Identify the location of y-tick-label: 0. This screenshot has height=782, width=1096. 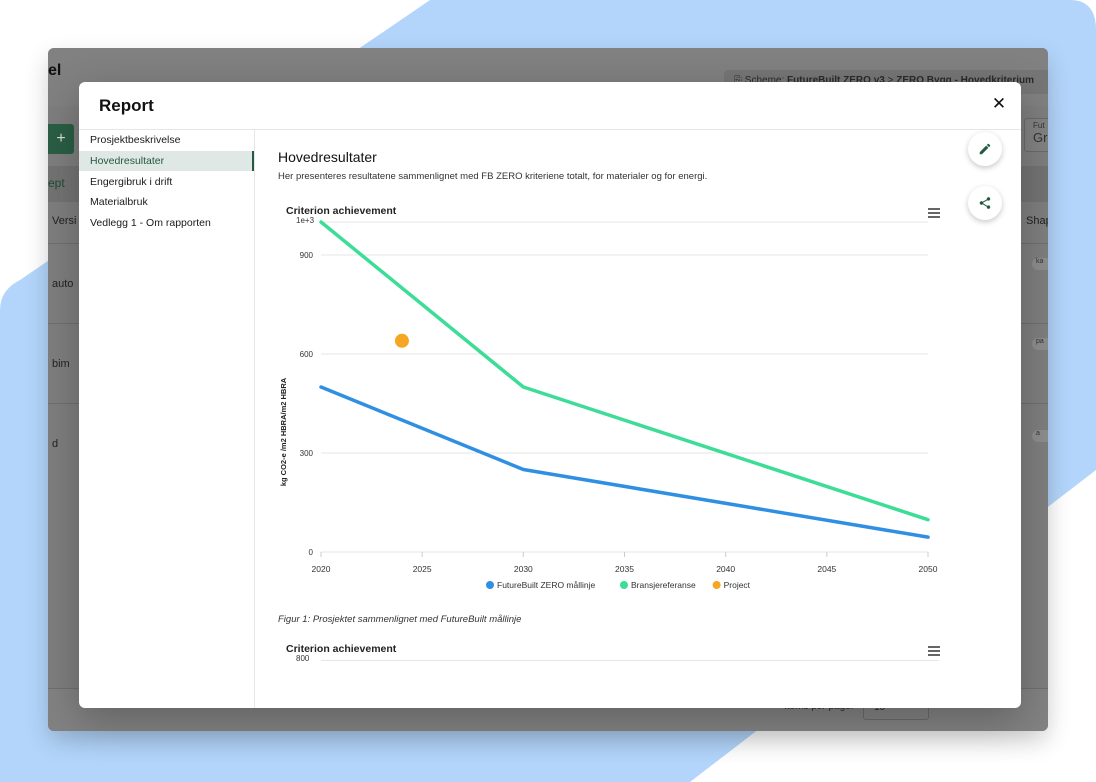
(311, 552).